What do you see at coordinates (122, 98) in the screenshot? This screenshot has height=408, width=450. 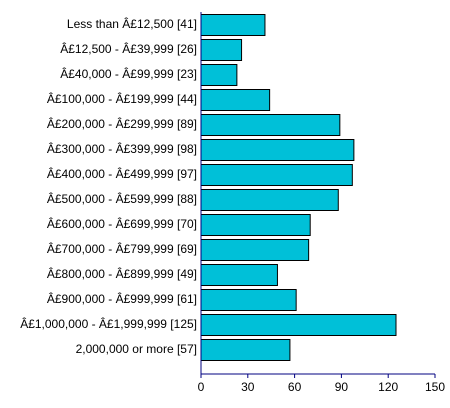 I see `category-label: Â£100,000 - Â£199,999 [44]` at bounding box center [122, 98].